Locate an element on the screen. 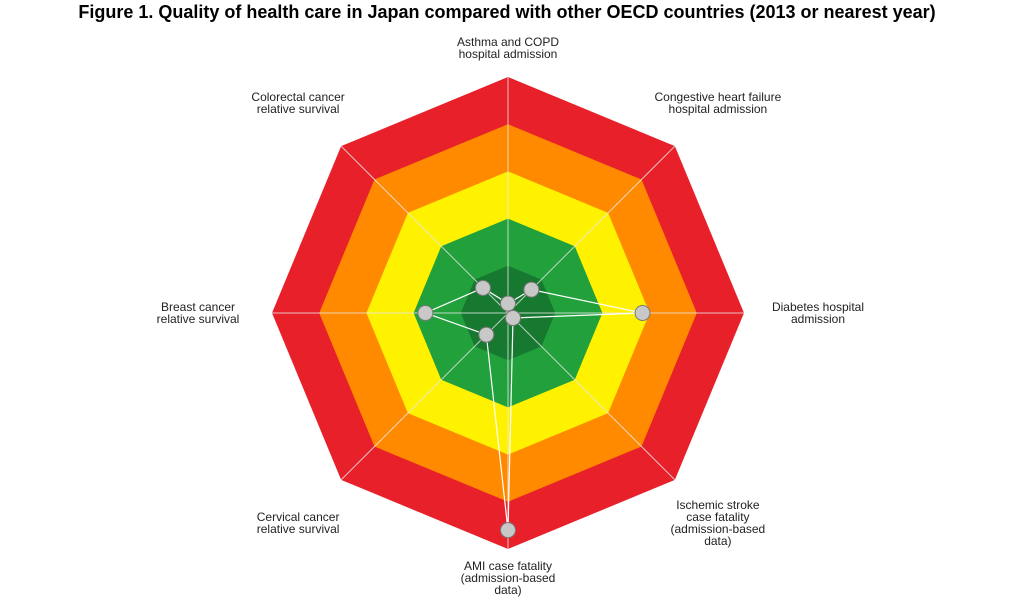  axis-label: Colorectal cancer relative survival is located at coordinates (298, 103).